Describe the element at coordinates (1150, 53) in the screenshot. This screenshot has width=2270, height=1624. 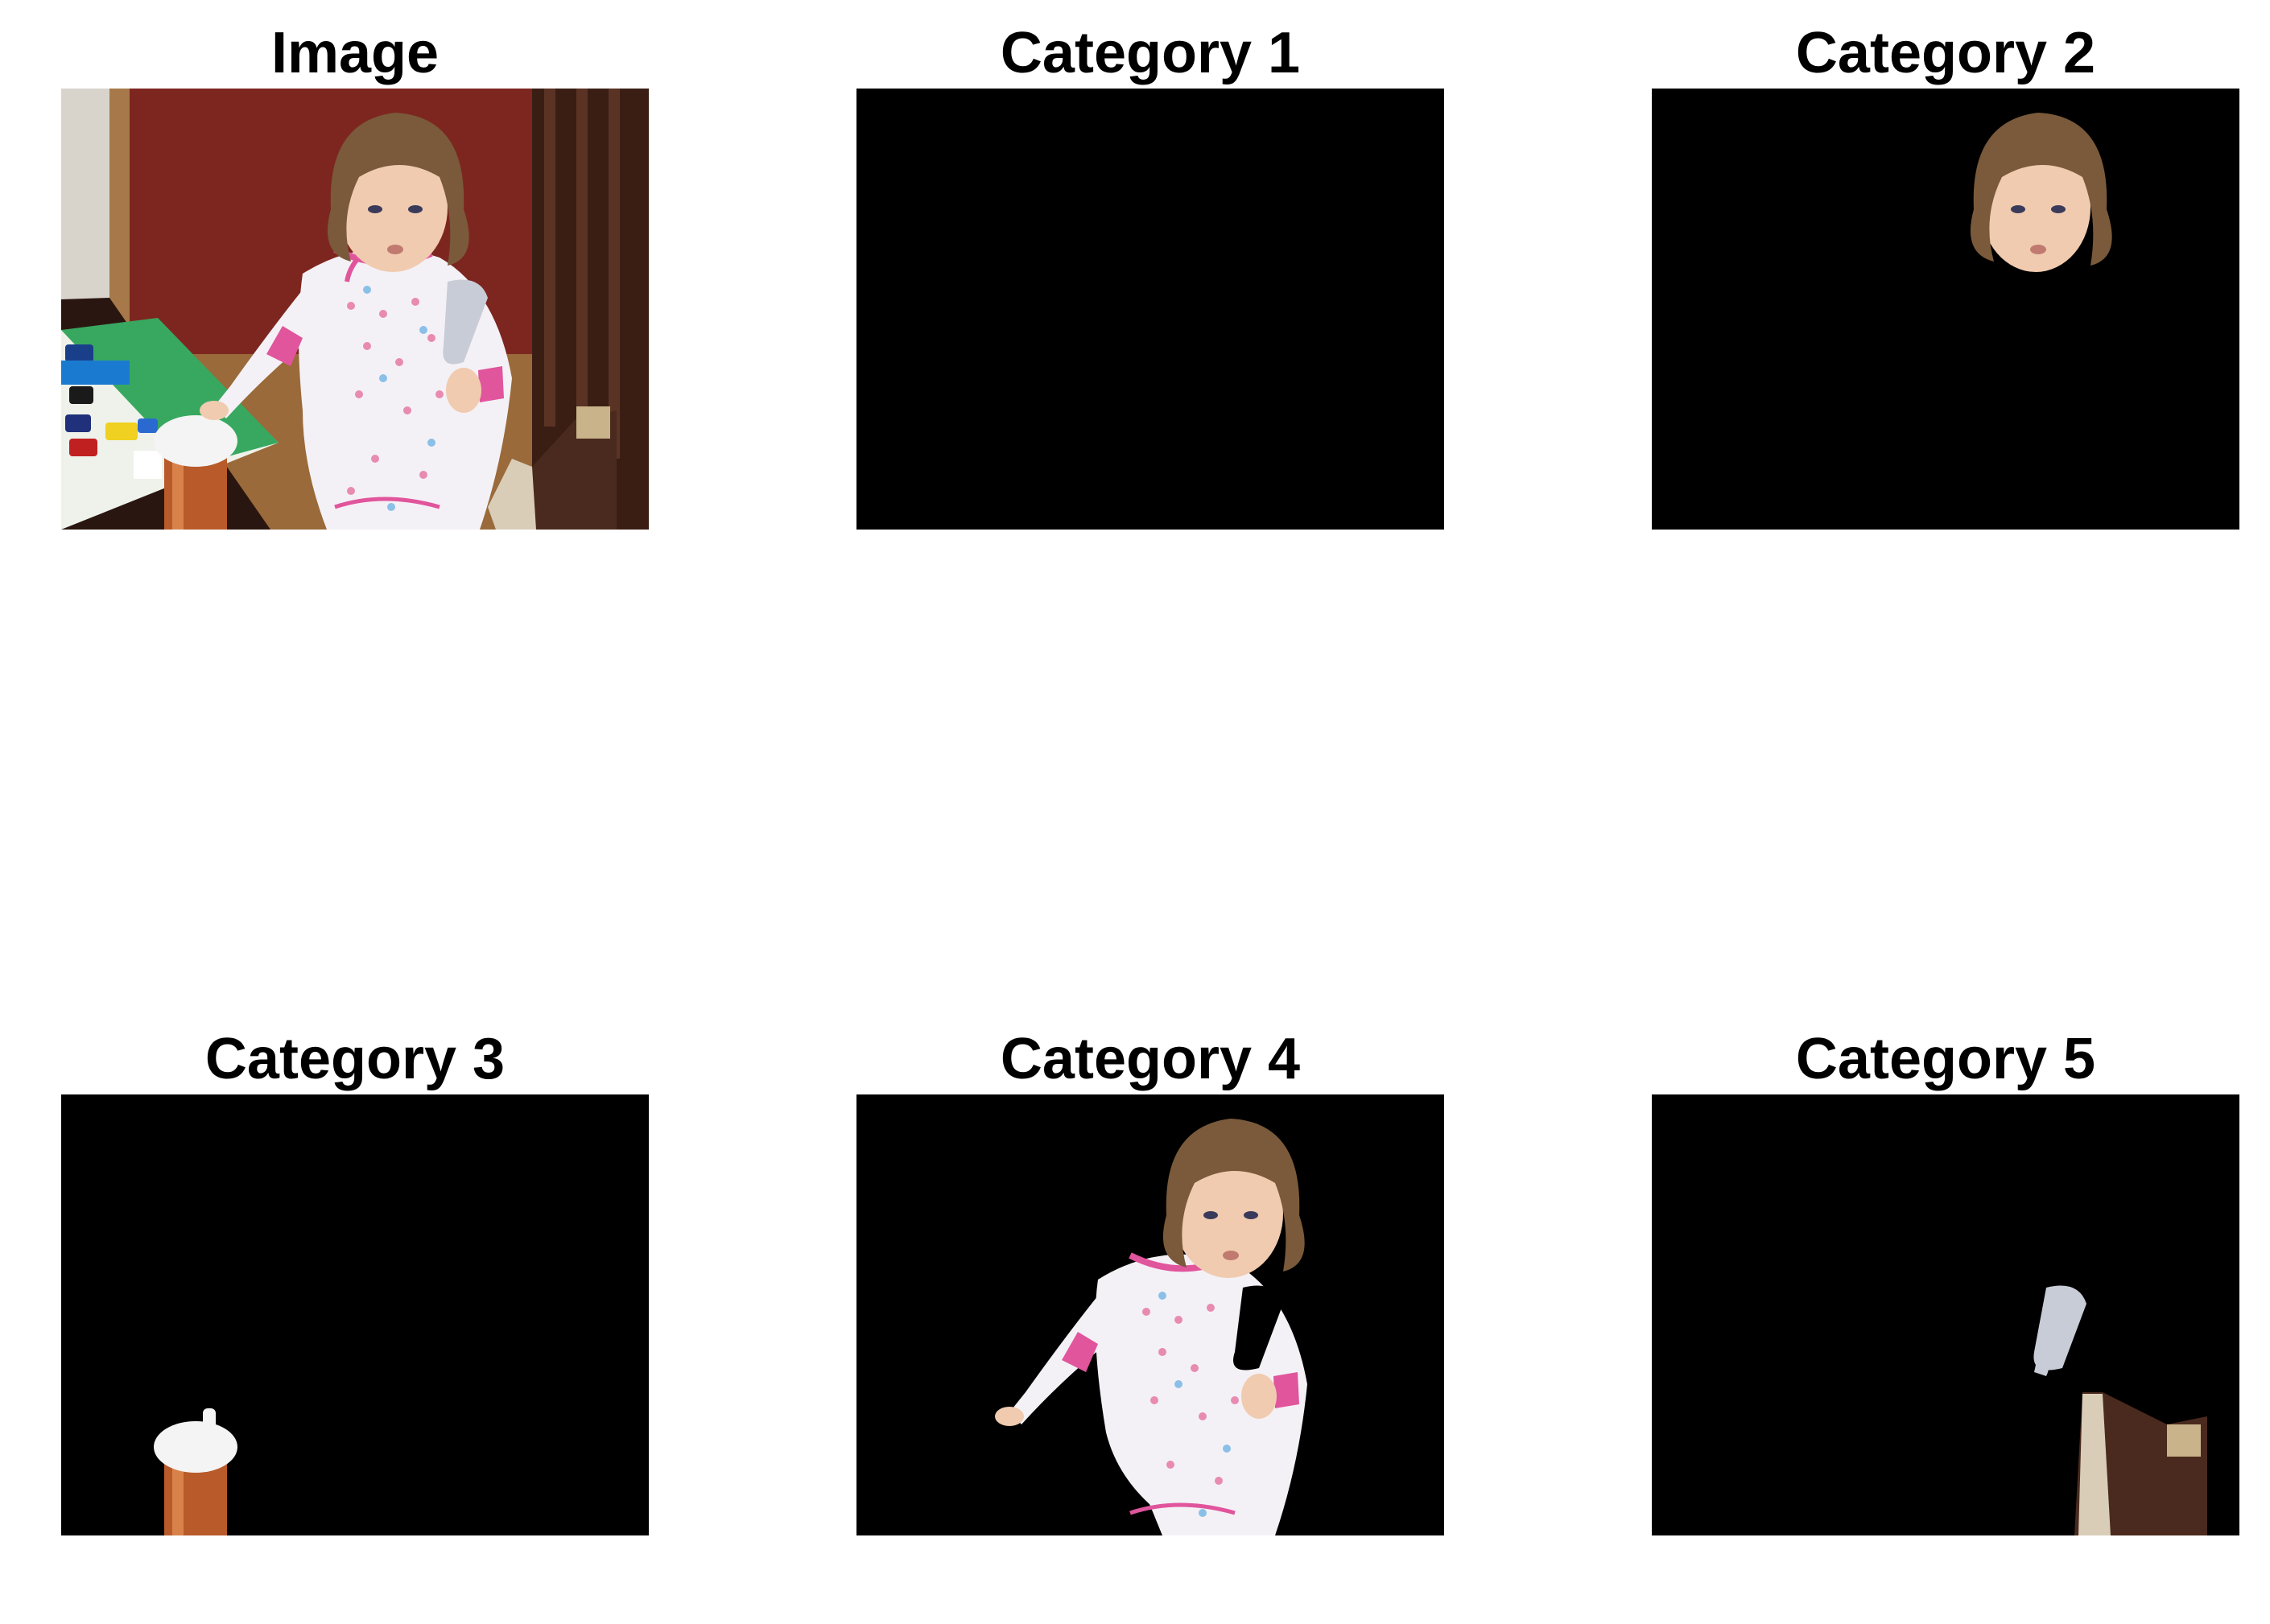
I see `panel-title: Category 1` at that location.